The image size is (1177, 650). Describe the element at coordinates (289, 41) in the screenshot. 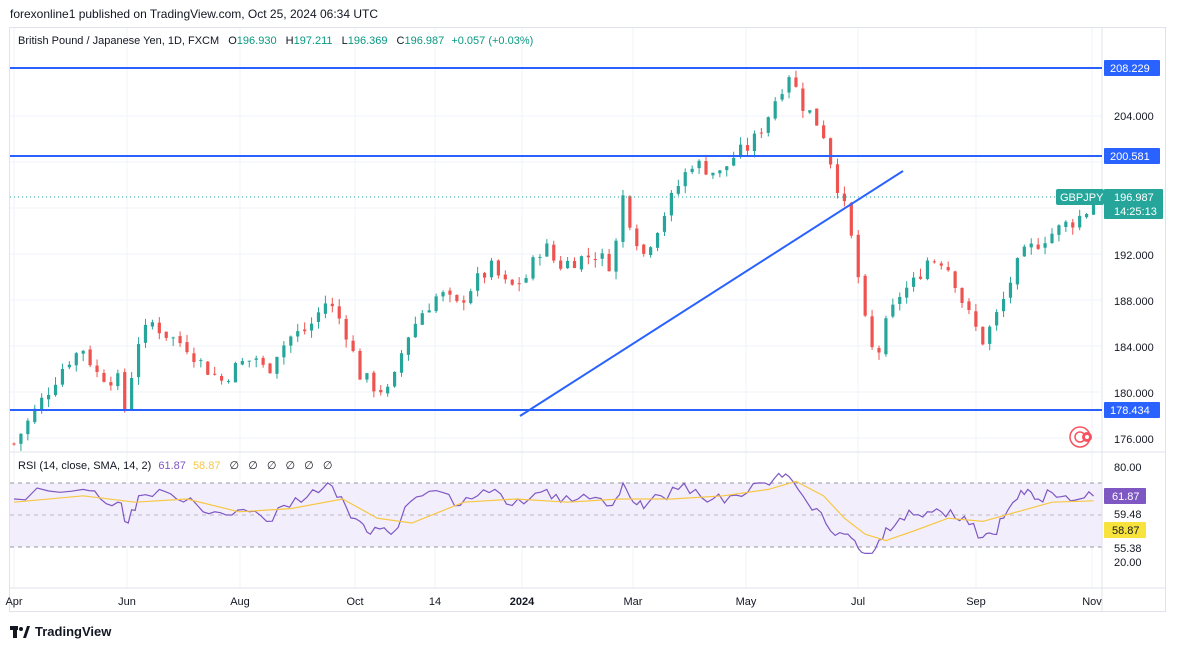

I see `high-label: H` at that location.